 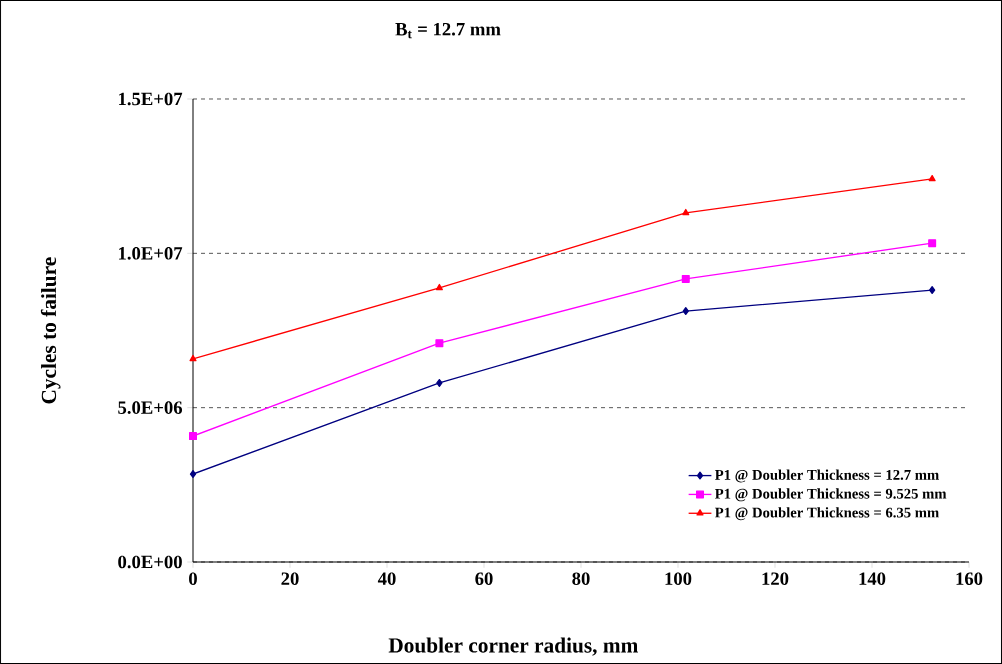 What do you see at coordinates (290, 578) in the screenshot?
I see `x-tick-label: 20` at bounding box center [290, 578].